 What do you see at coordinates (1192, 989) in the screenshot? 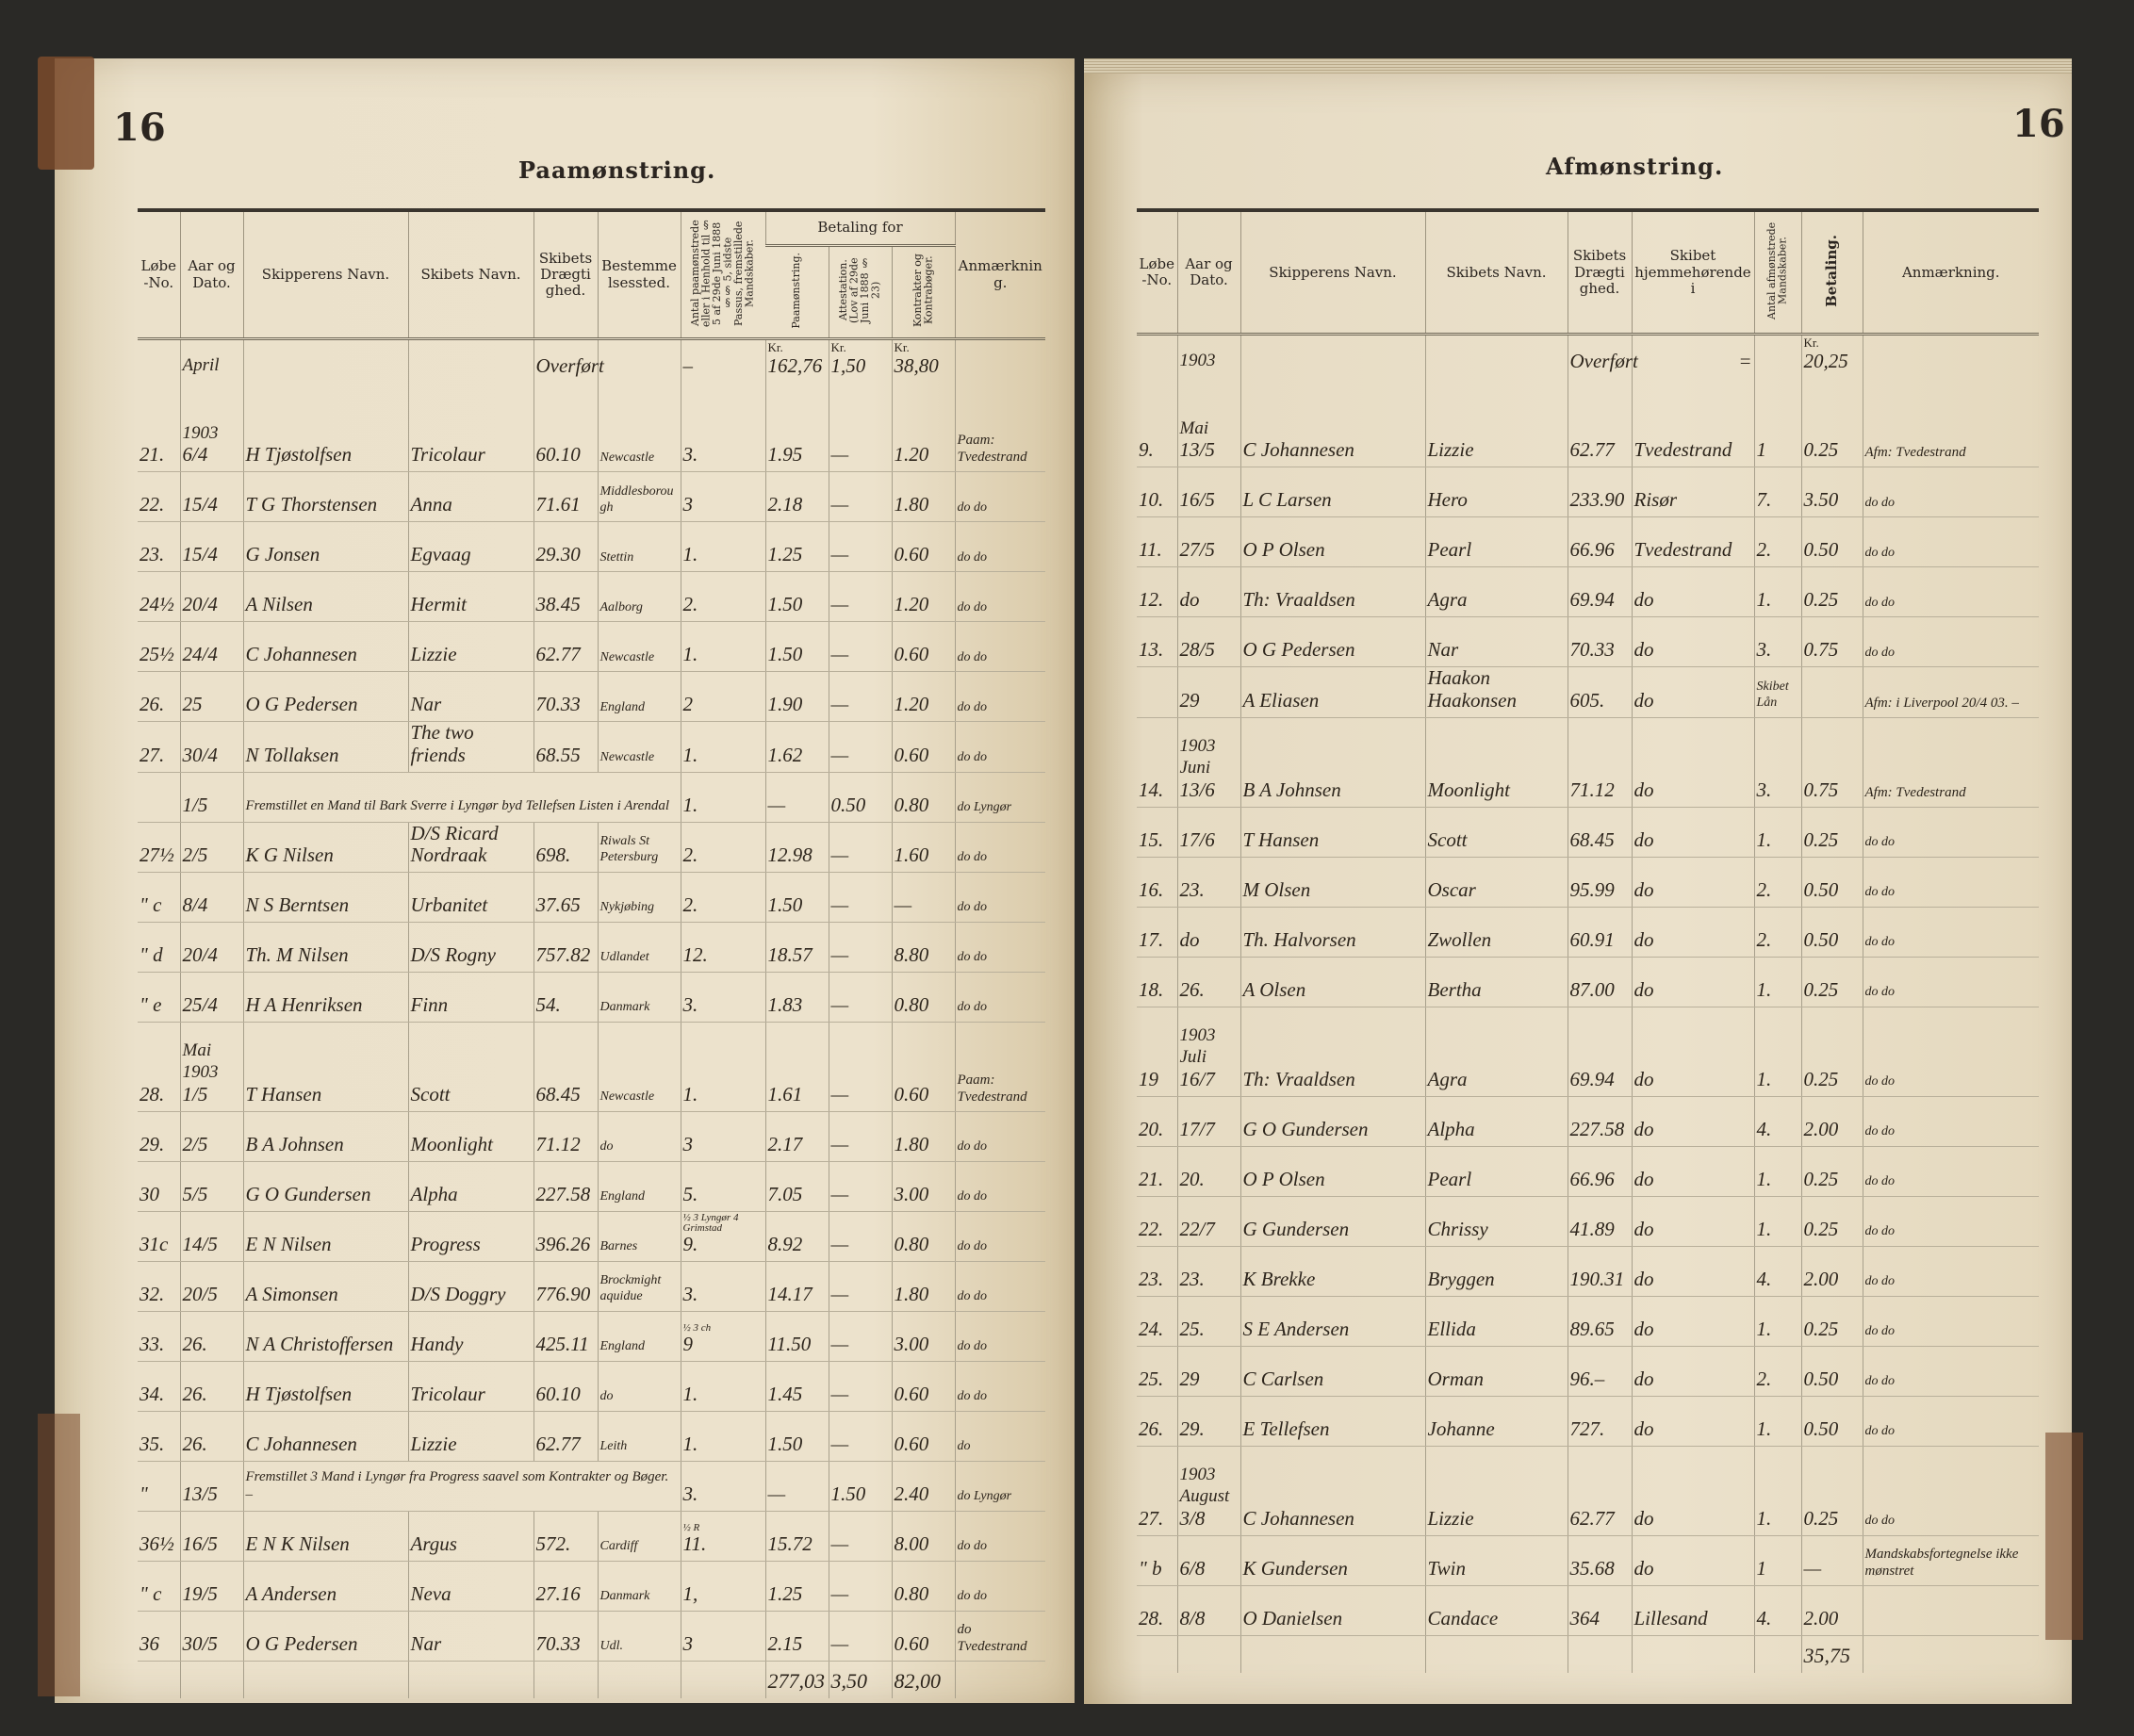
I see `date-value: 26.` at bounding box center [1192, 989].